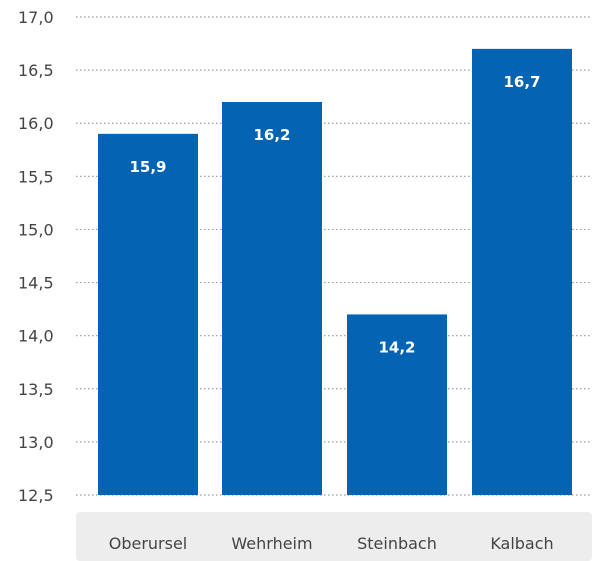  What do you see at coordinates (36, 176) in the screenshot?
I see `y-tick-label: 15,5` at bounding box center [36, 176].